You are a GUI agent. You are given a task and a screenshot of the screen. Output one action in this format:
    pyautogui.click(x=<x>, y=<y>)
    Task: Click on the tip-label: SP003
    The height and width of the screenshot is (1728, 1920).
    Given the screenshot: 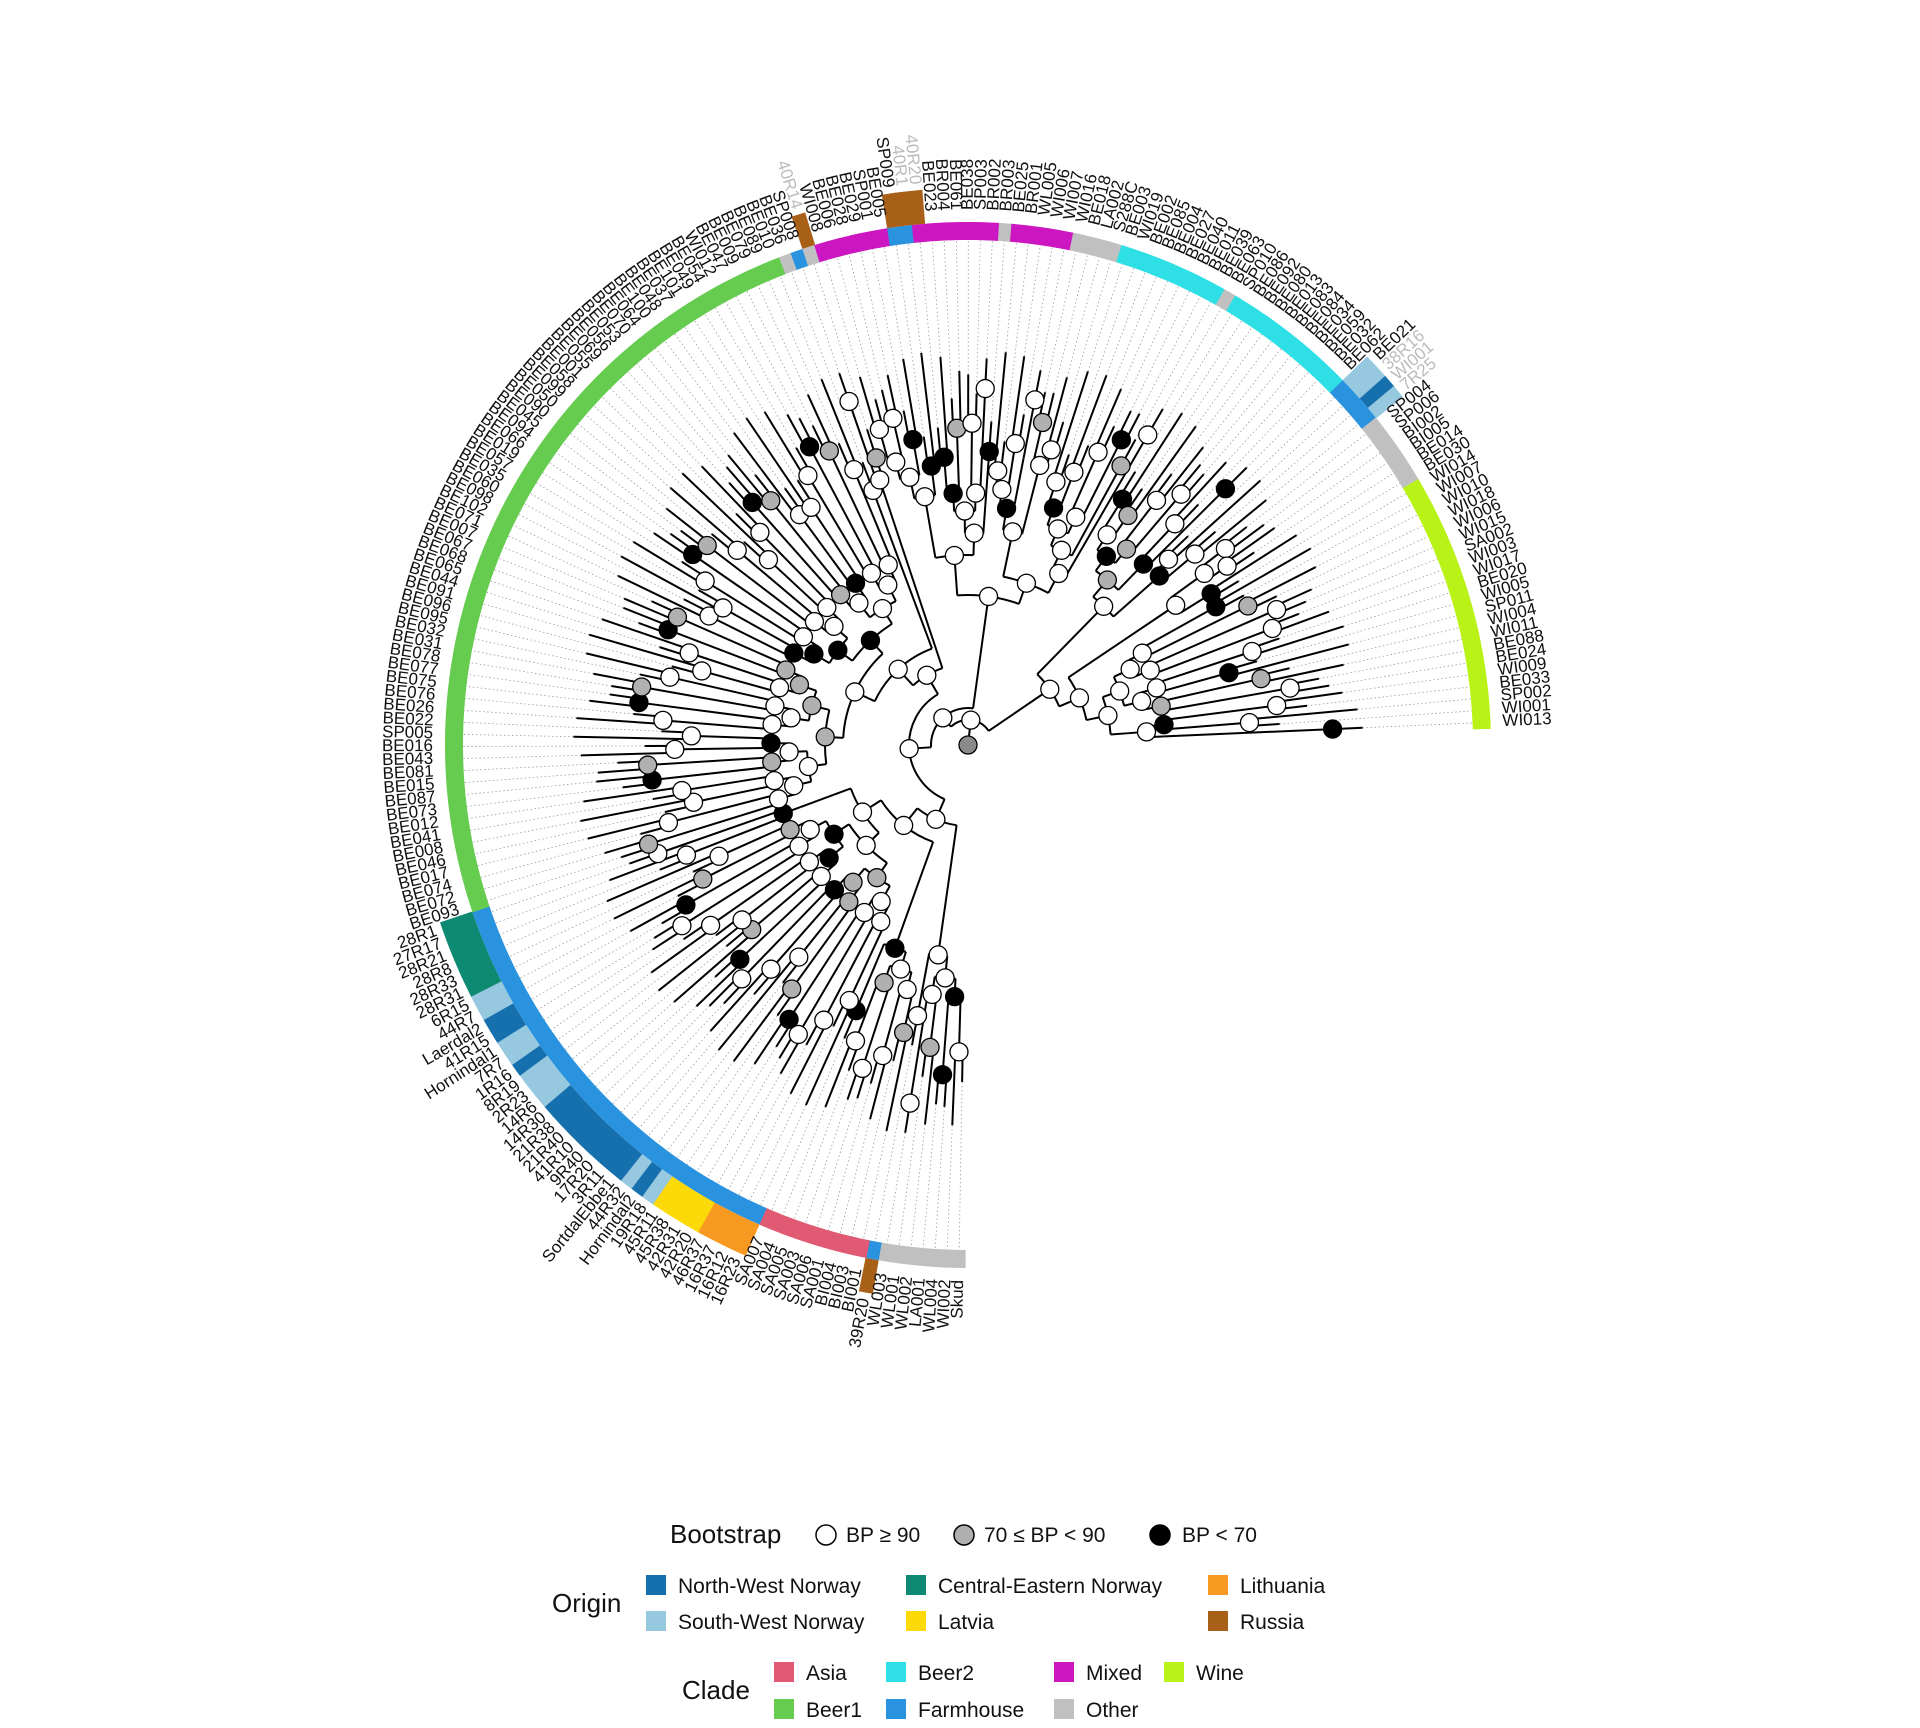 What is the action you would take?
    pyautogui.click(x=981, y=184)
    